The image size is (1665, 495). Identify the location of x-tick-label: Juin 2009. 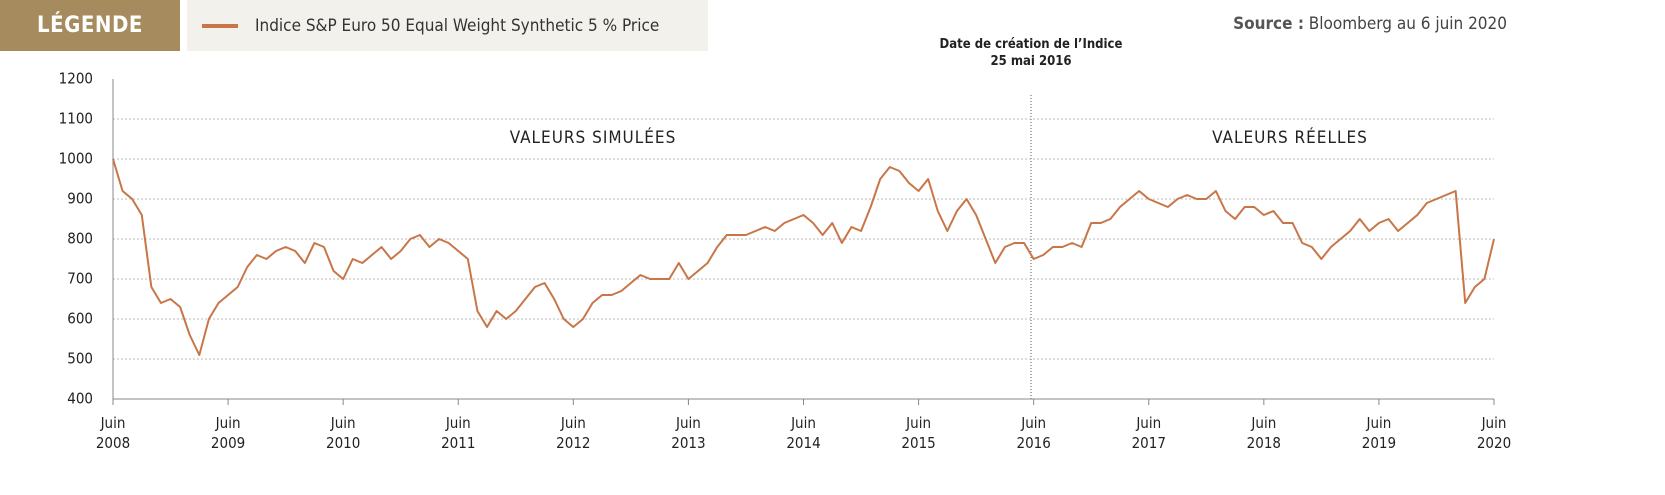
(228, 433).